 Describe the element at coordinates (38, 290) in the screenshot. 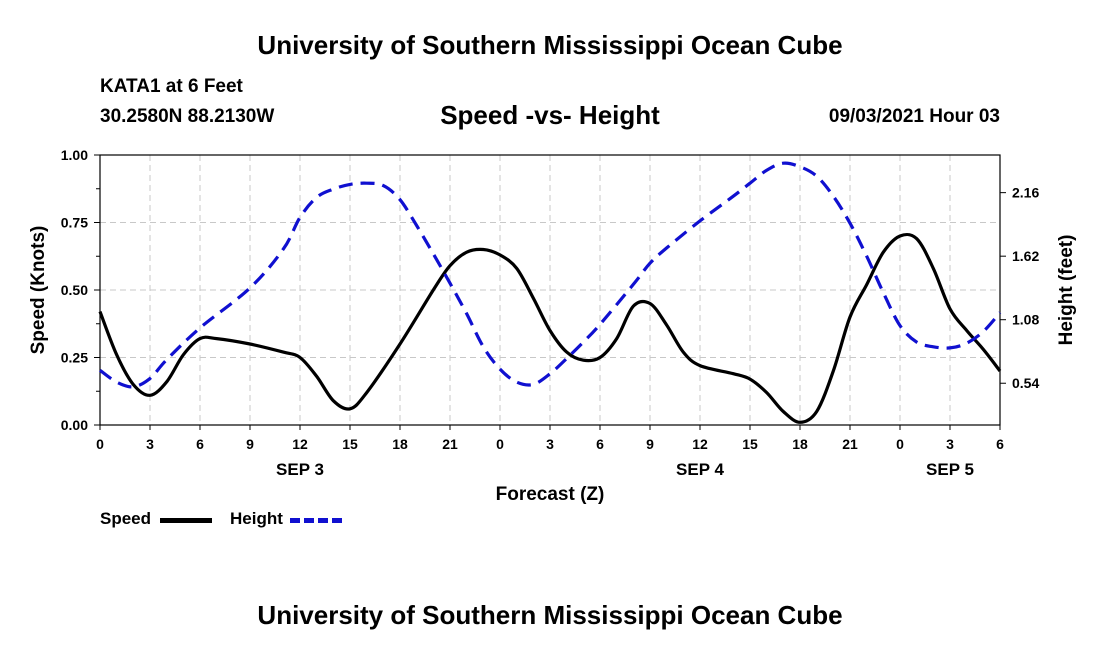

I see `y-left-axis-label: Speed (Knots)` at that location.